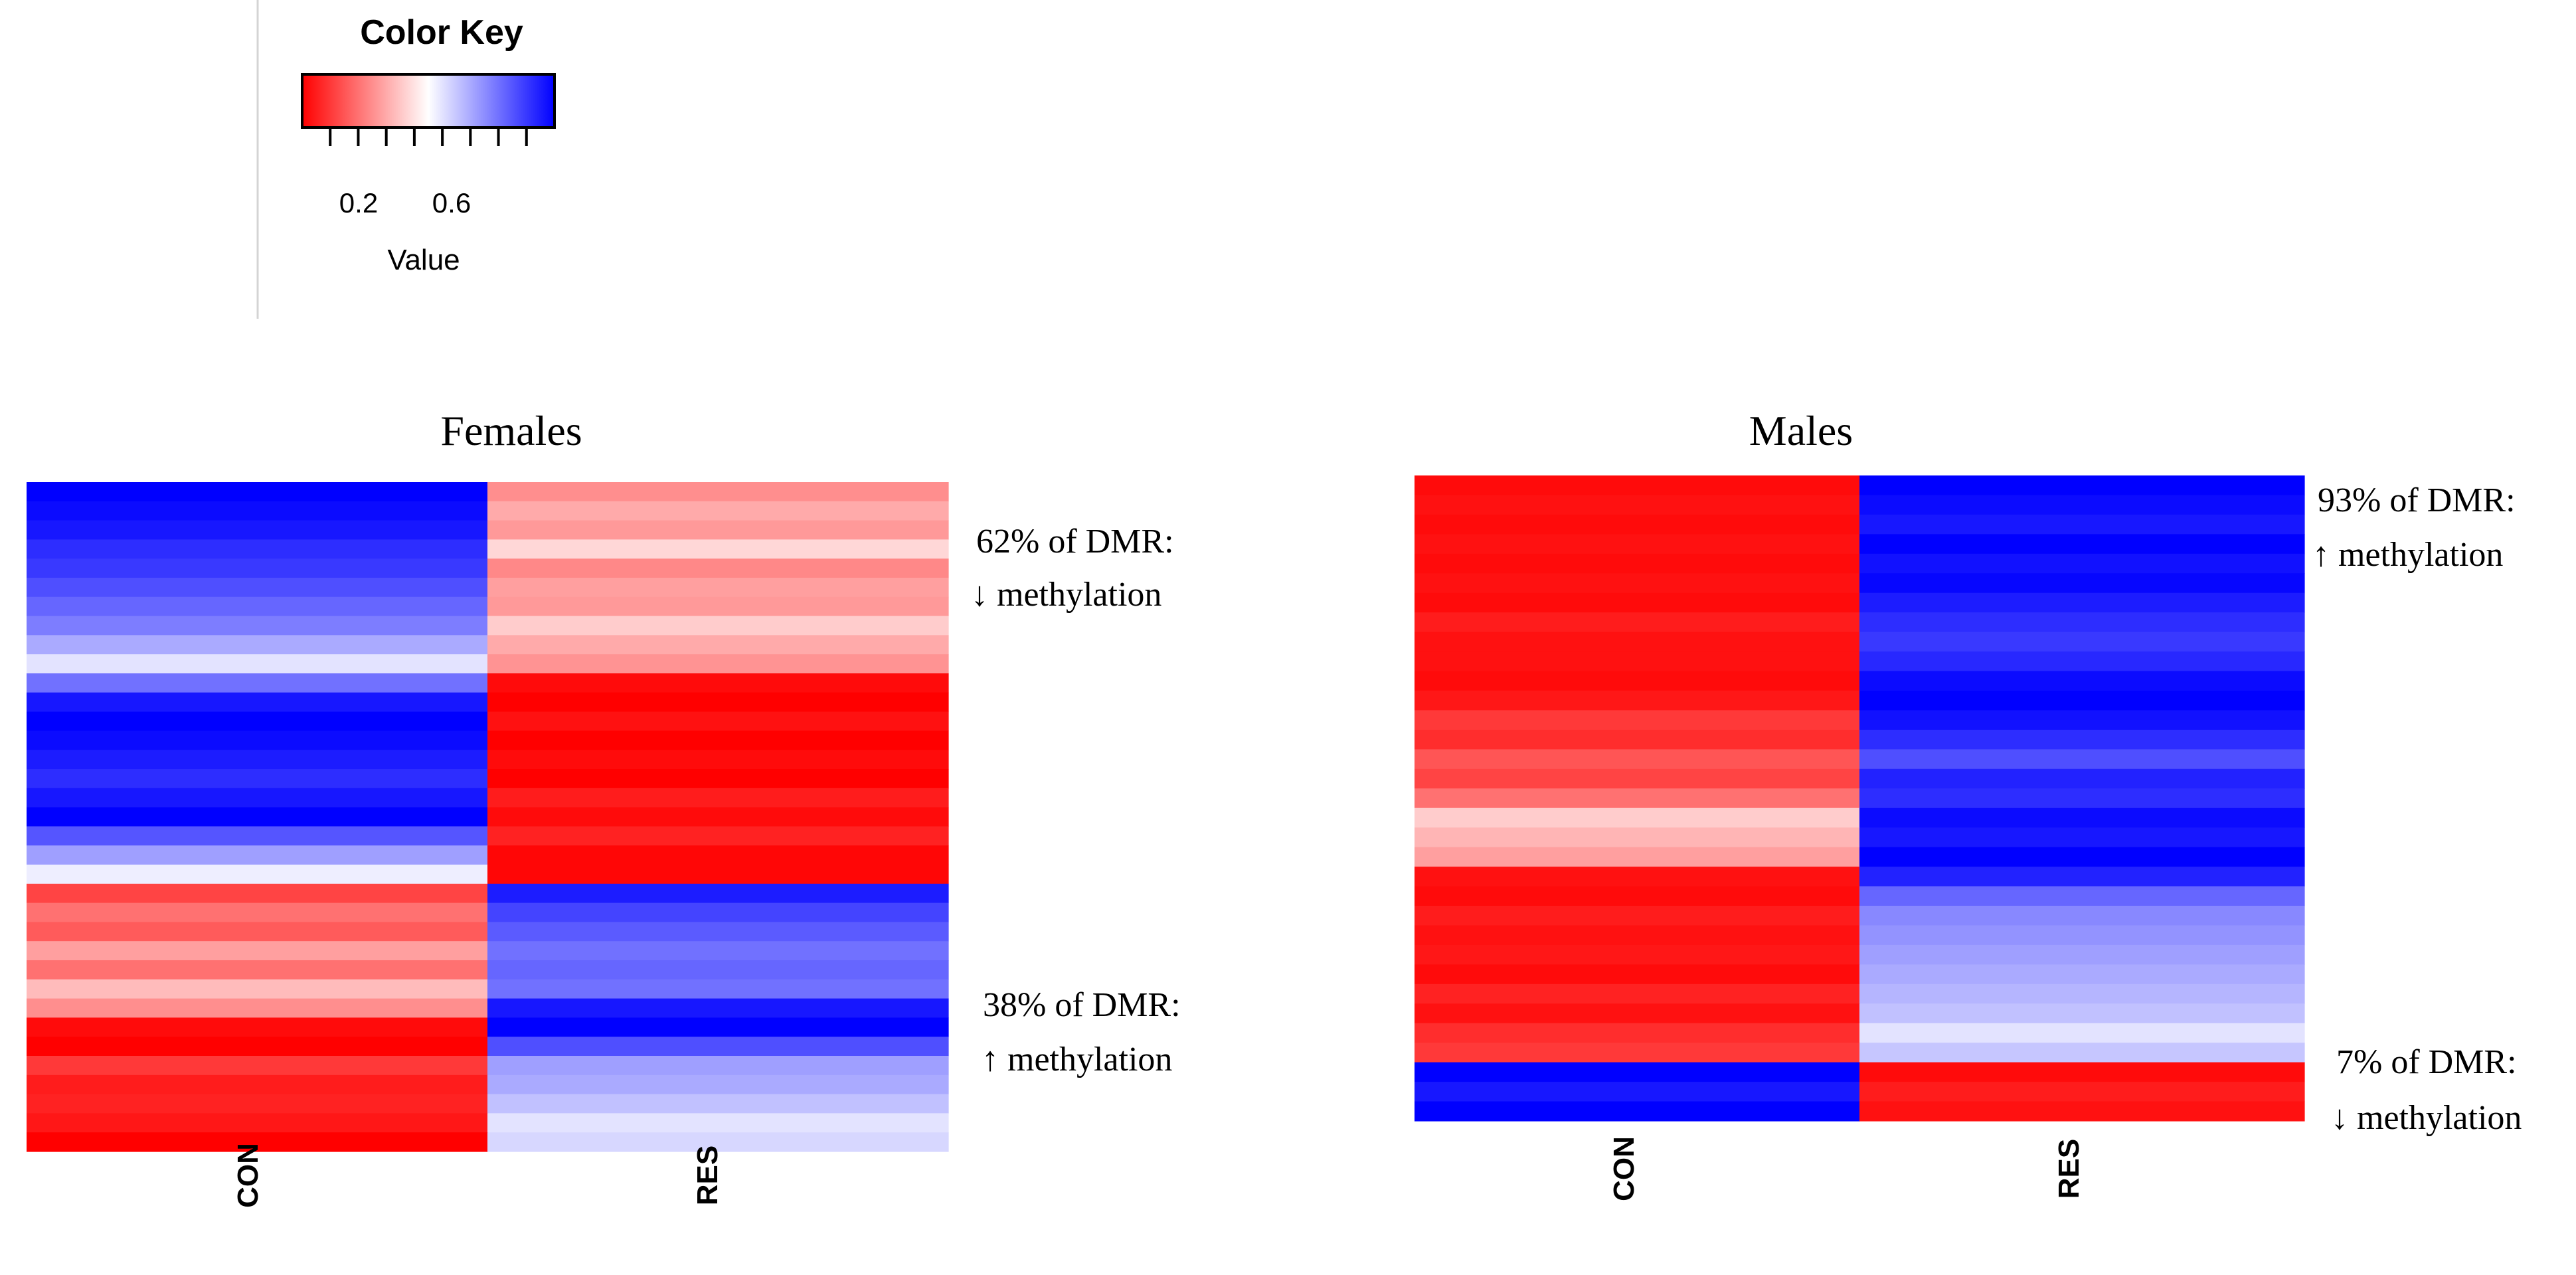  What do you see at coordinates (2414, 527) in the screenshot?
I see `annotation-upper: 93% of DMR: ↑ methylation` at bounding box center [2414, 527].